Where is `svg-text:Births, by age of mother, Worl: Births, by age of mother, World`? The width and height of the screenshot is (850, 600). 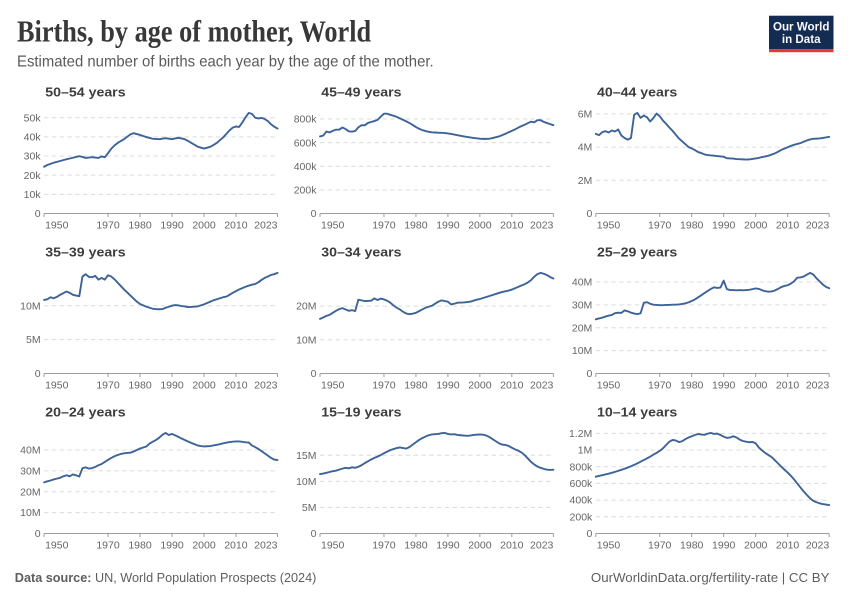 svg-text:Births, by age of mother, Worl: Births, by age of mother, World is located at coordinates (194, 32).